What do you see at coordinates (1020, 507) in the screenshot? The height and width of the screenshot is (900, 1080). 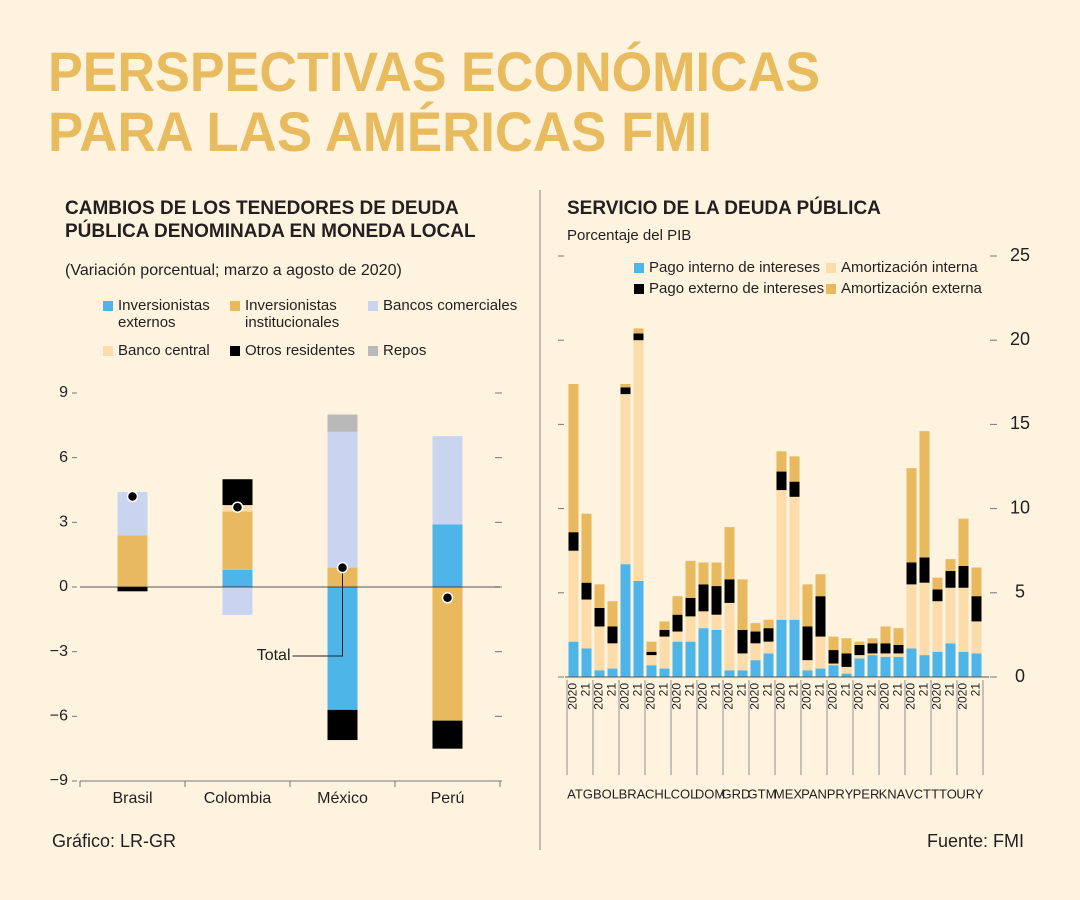 I see `y-tick-label: 10` at bounding box center [1020, 507].